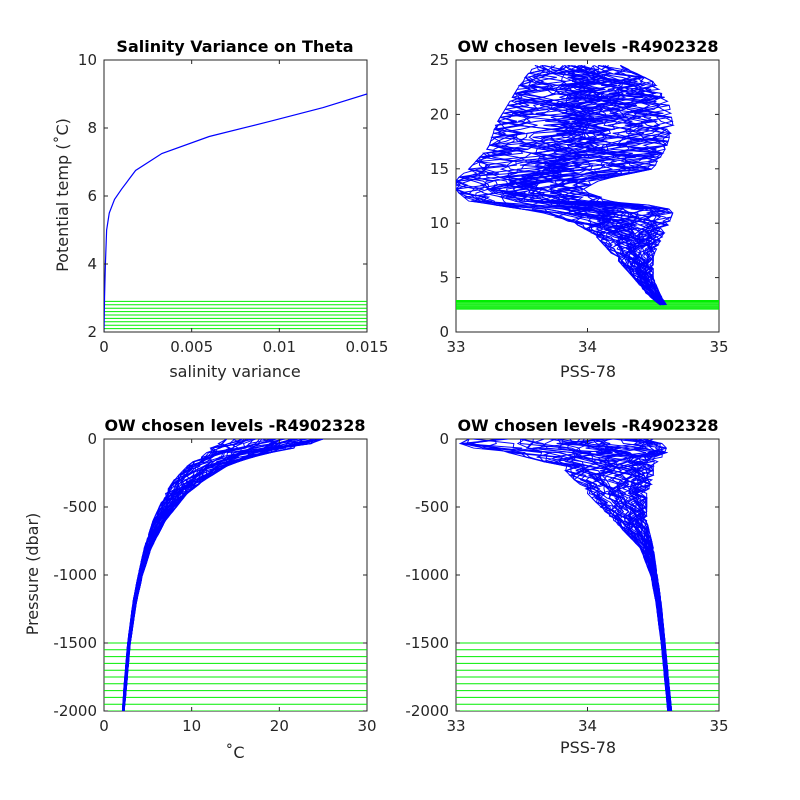 The image size is (800, 800). I want to click on x-tick-label: 20, so click(279, 726).